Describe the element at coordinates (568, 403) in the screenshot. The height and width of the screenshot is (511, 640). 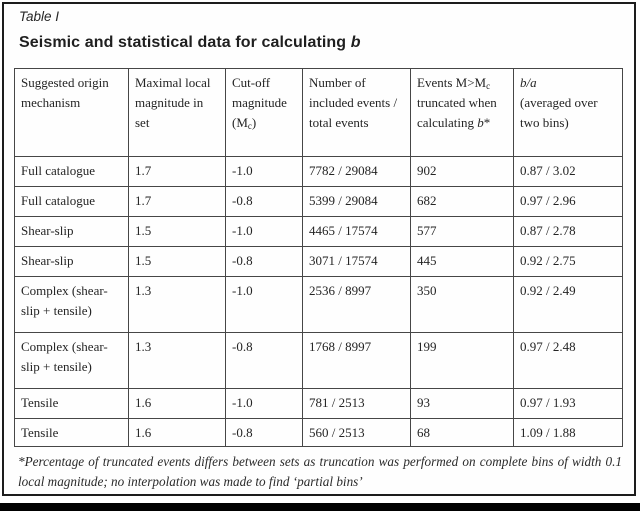
I see `cell-b-over-a: 0.97 / 1.93` at that location.